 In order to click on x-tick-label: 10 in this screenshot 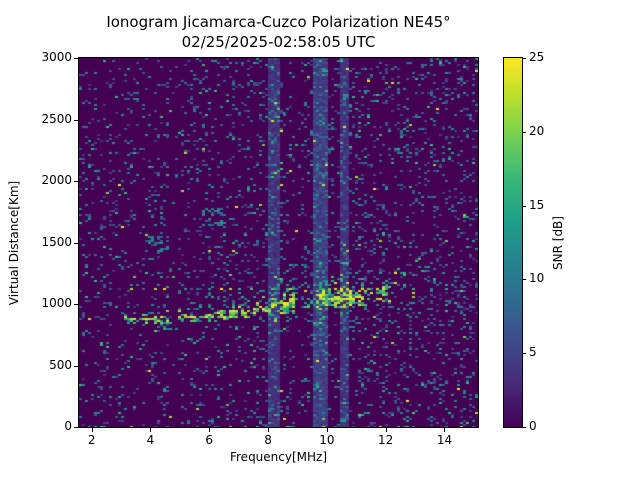, I will do `click(327, 440)`.